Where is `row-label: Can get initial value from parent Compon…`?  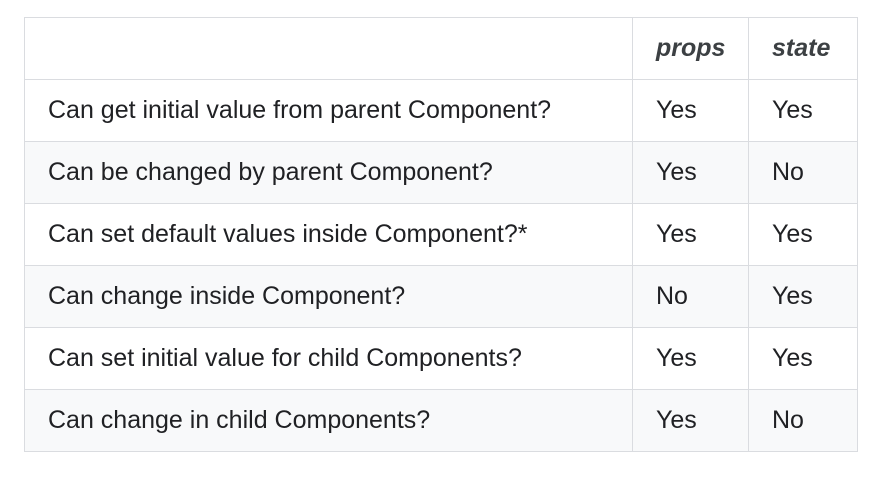 row-label: Can get initial value from parent Compon… is located at coordinates (328, 110).